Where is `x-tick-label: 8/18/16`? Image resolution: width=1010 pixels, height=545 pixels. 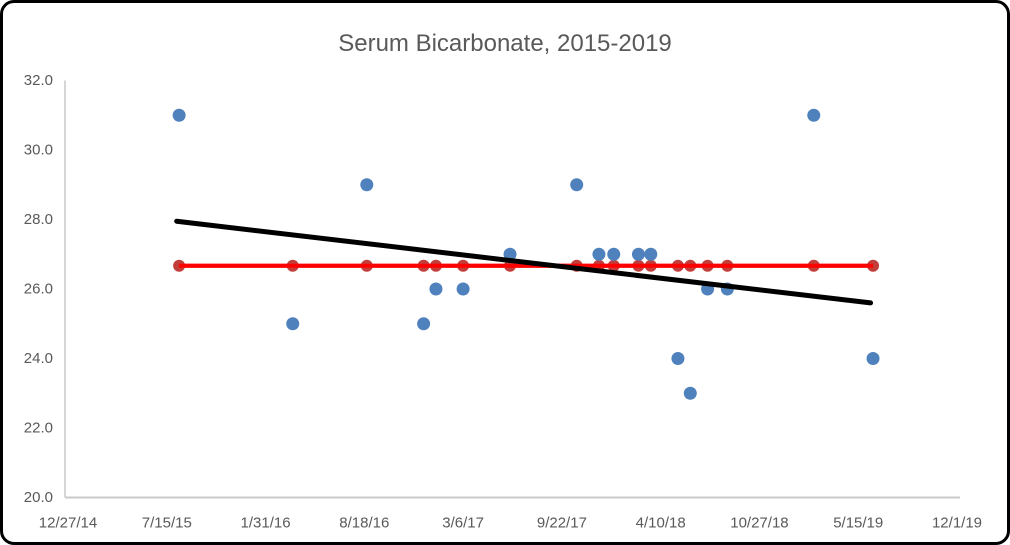 x-tick-label: 8/18/16 is located at coordinates (364, 523).